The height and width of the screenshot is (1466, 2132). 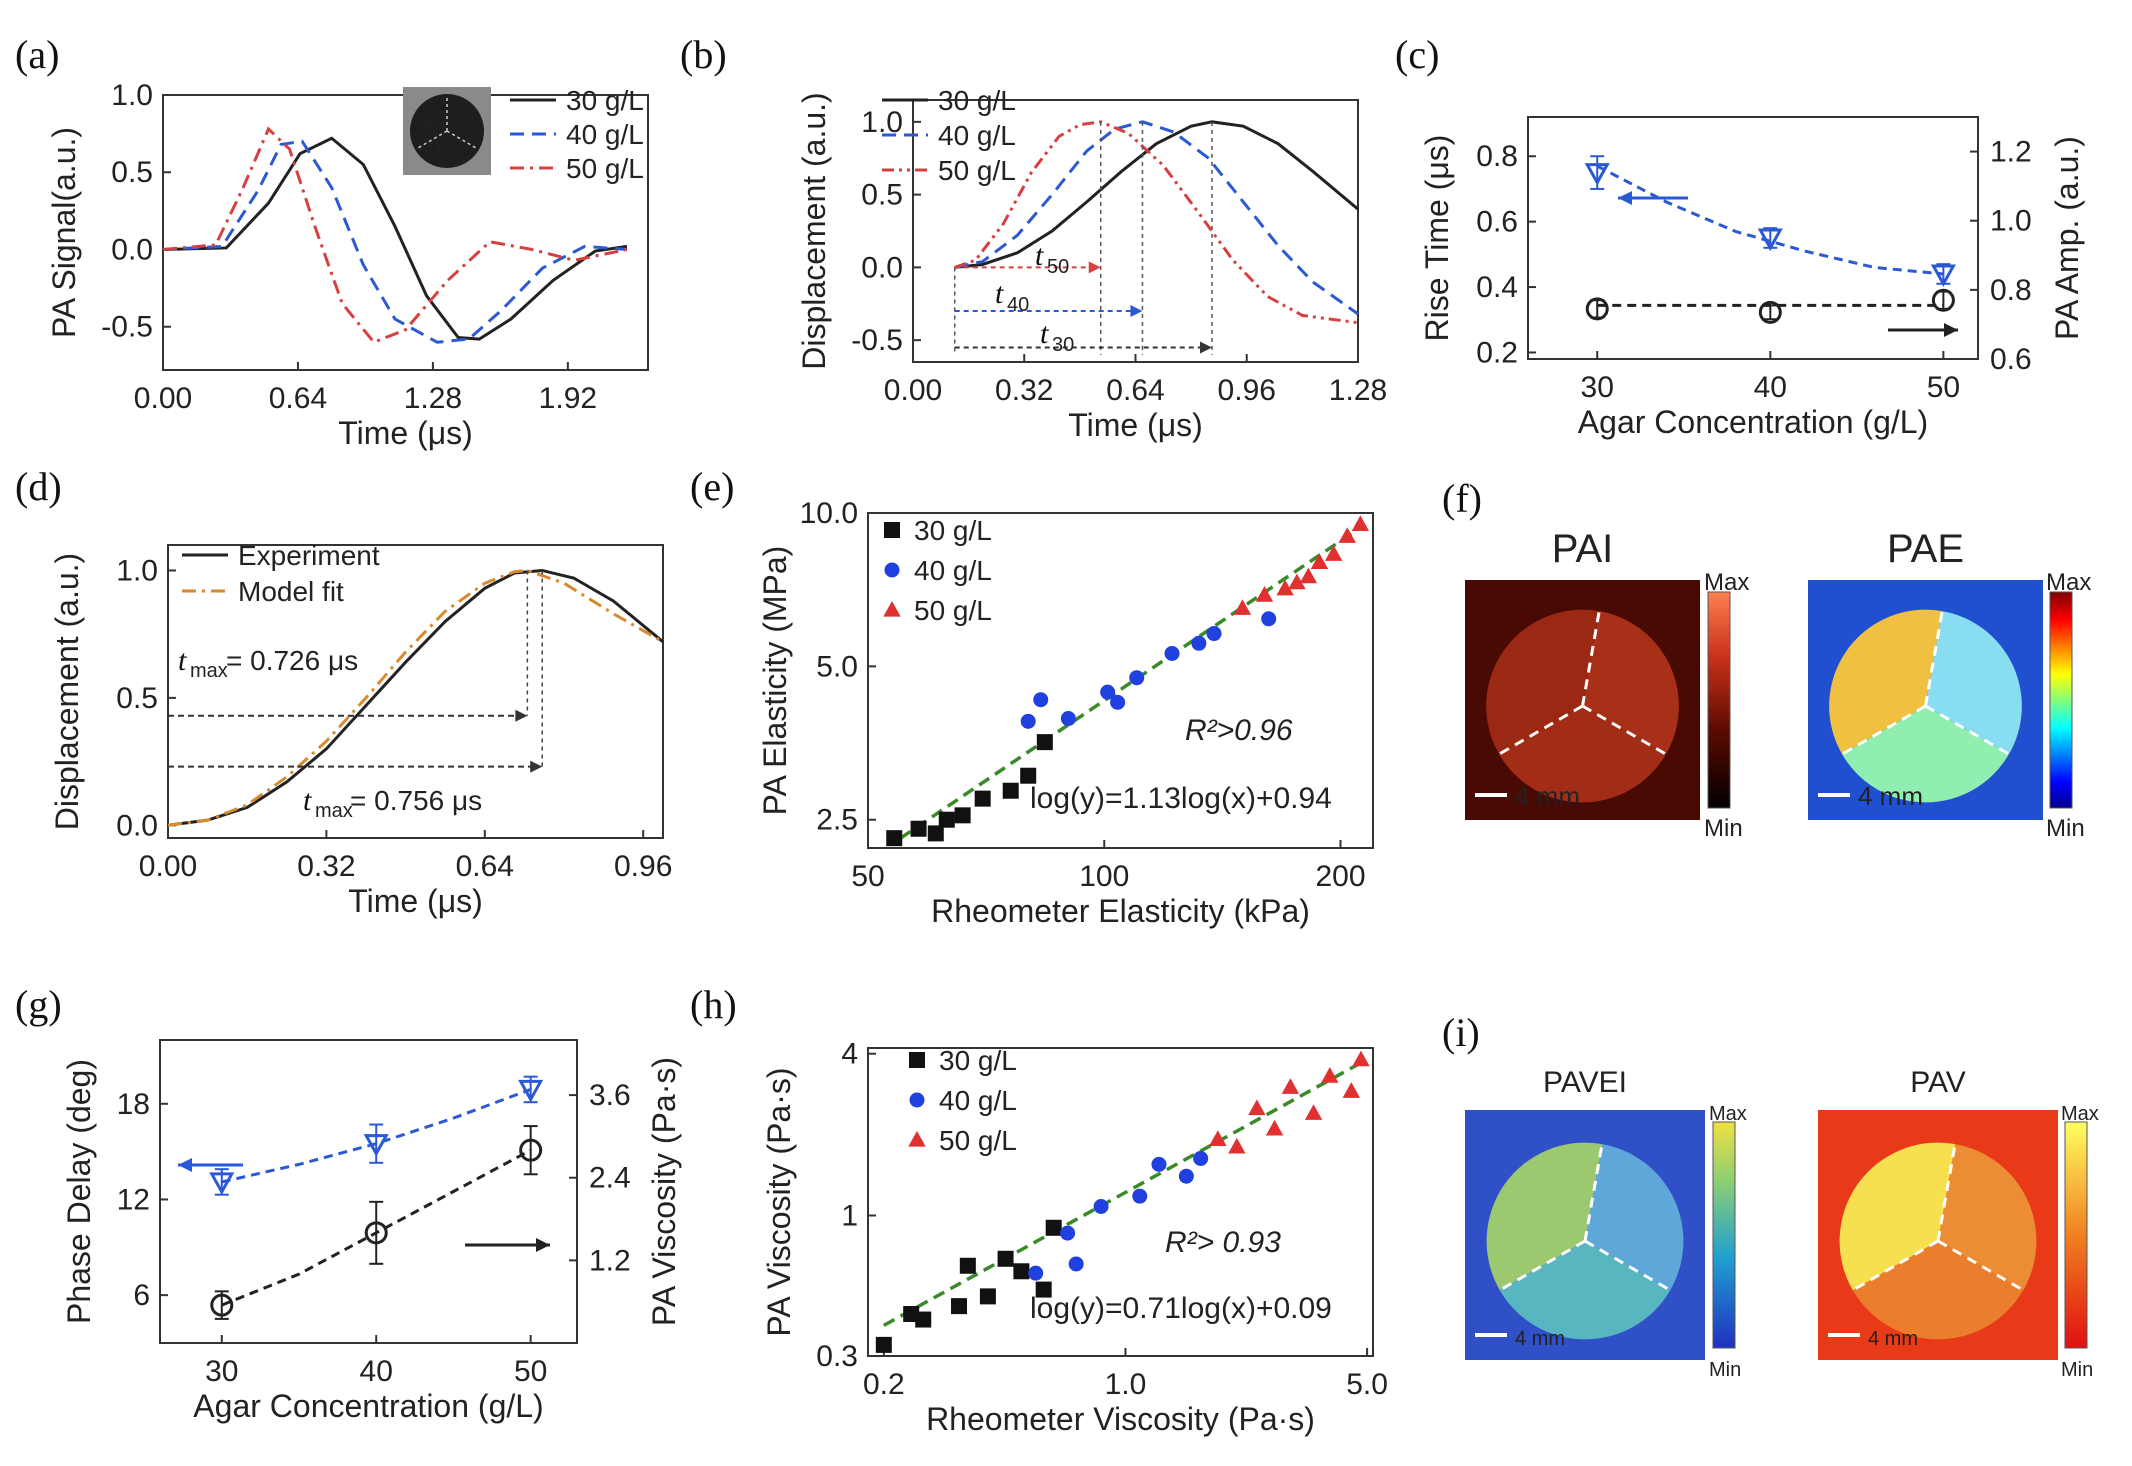 What do you see at coordinates (447, 152) in the screenshot?
I see `inset-label: 50` at bounding box center [447, 152].